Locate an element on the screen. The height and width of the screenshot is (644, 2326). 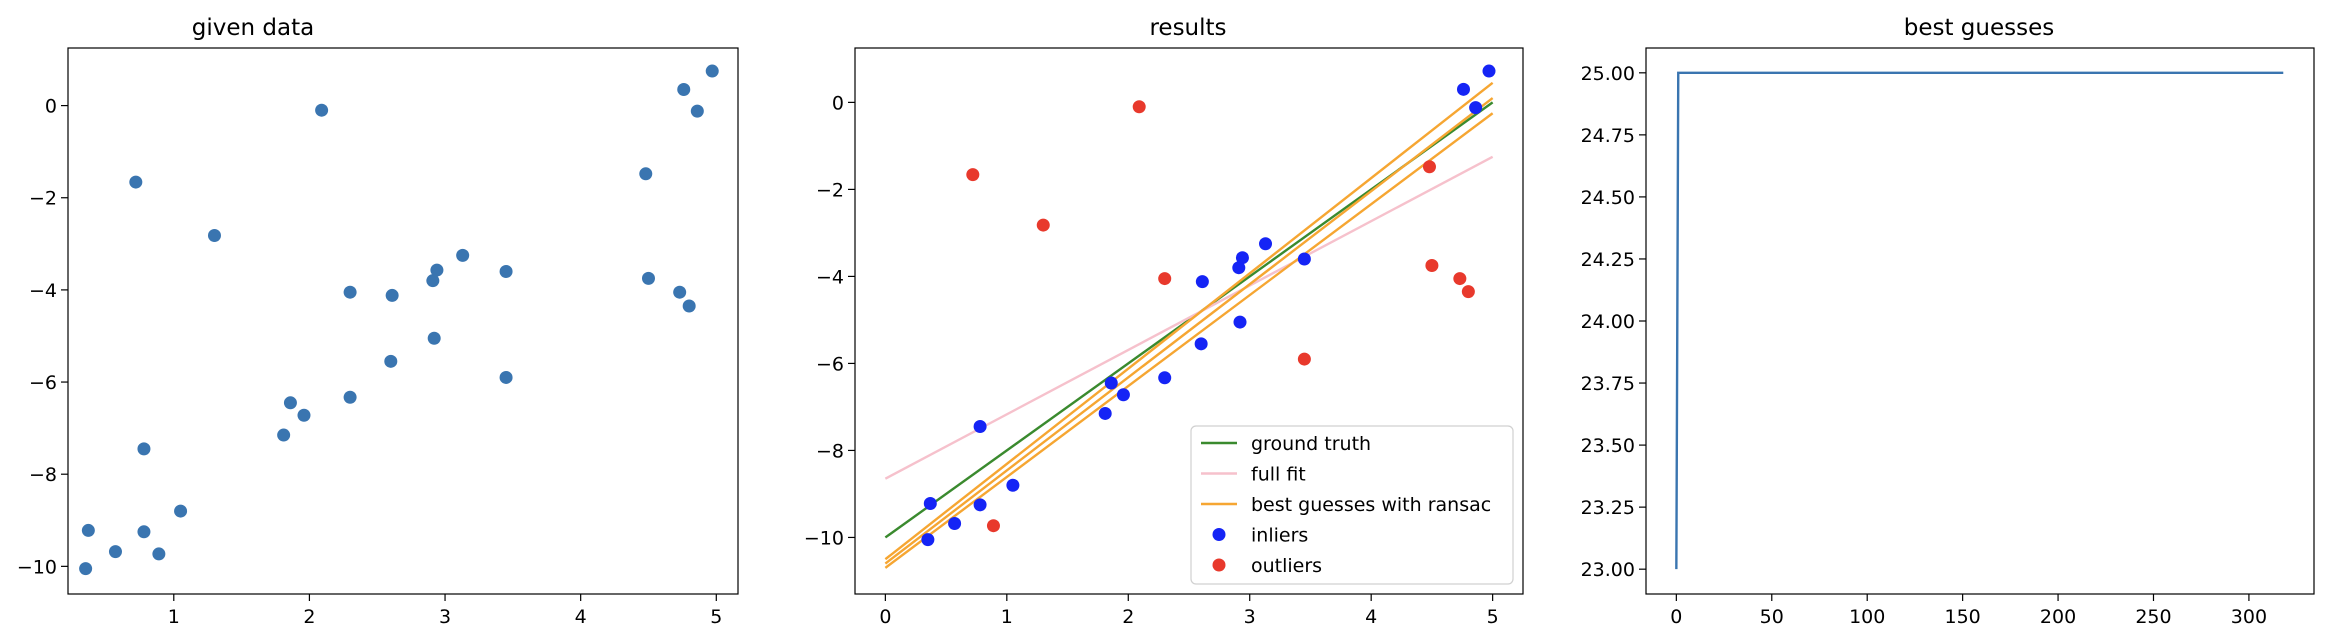
chart-title-given-data: given data is located at coordinates (253, 28).